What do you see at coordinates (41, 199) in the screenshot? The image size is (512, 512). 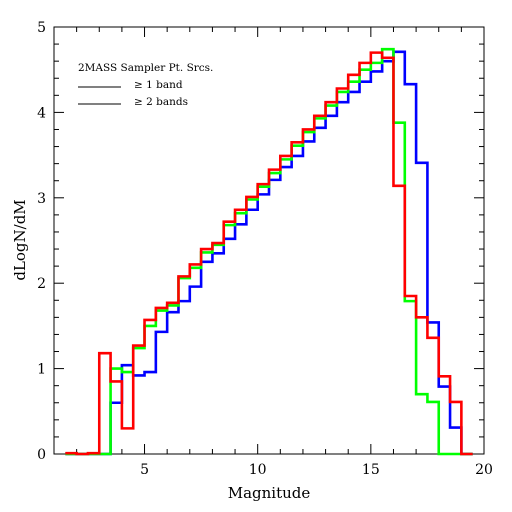 I see `y-tick-label: 3` at bounding box center [41, 199].